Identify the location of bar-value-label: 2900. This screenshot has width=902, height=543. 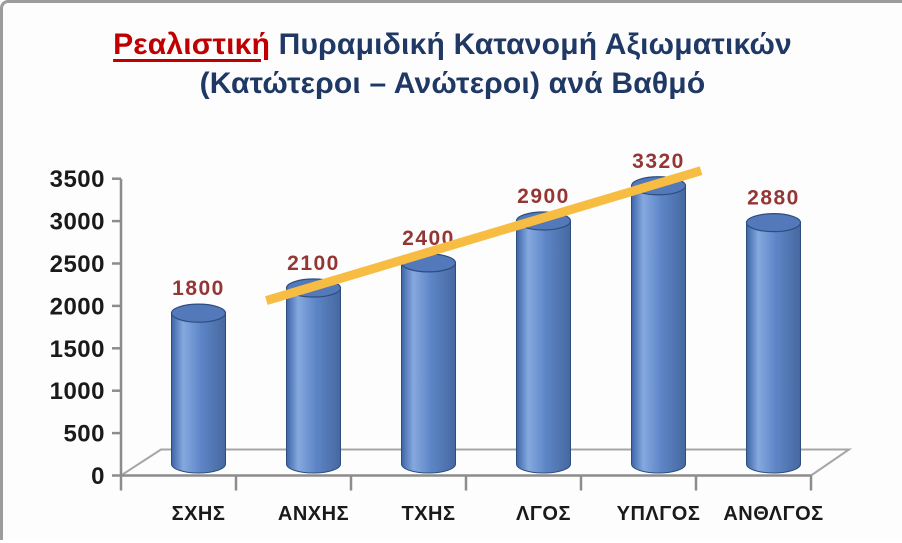
(543, 196).